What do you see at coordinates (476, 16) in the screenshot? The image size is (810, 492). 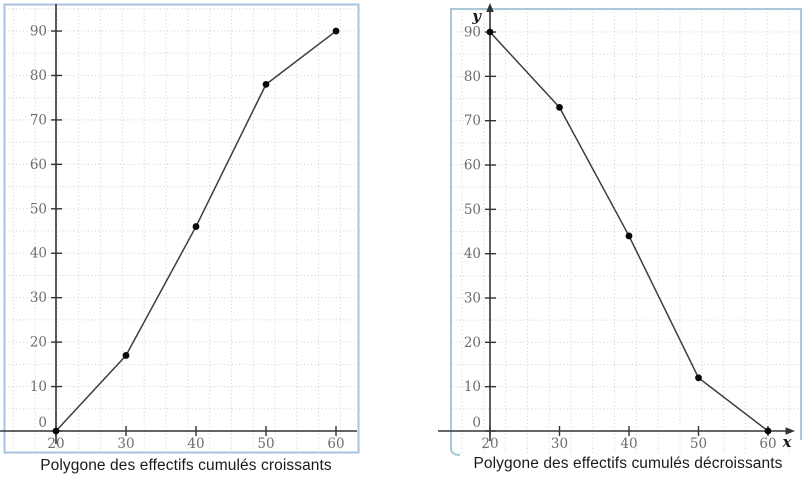 I see `y-axis-letter: y` at bounding box center [476, 16].